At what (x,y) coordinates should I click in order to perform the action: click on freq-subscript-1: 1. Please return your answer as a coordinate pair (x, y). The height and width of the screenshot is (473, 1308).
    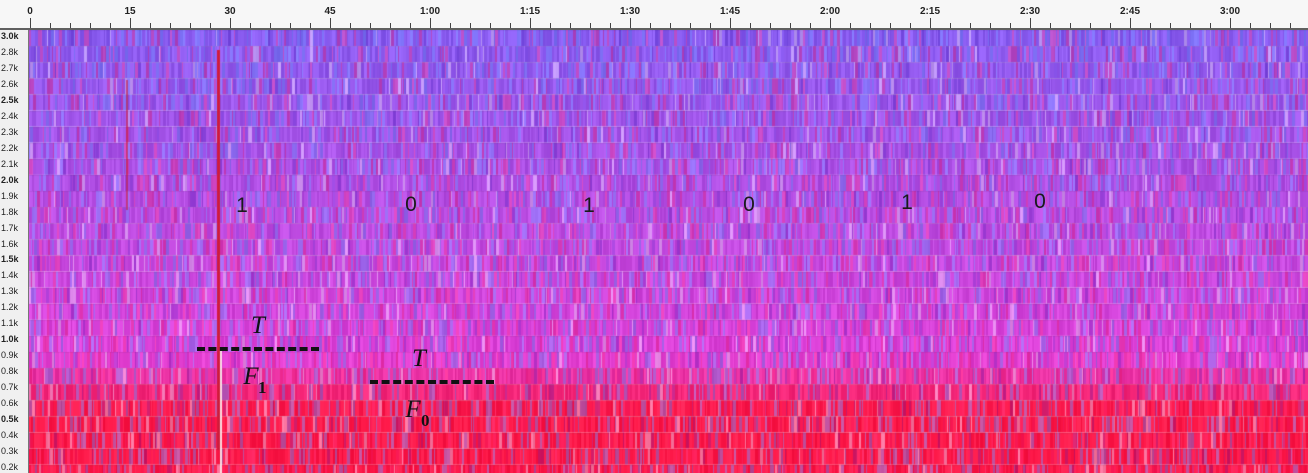
    Looking at the image, I should click on (262, 387).